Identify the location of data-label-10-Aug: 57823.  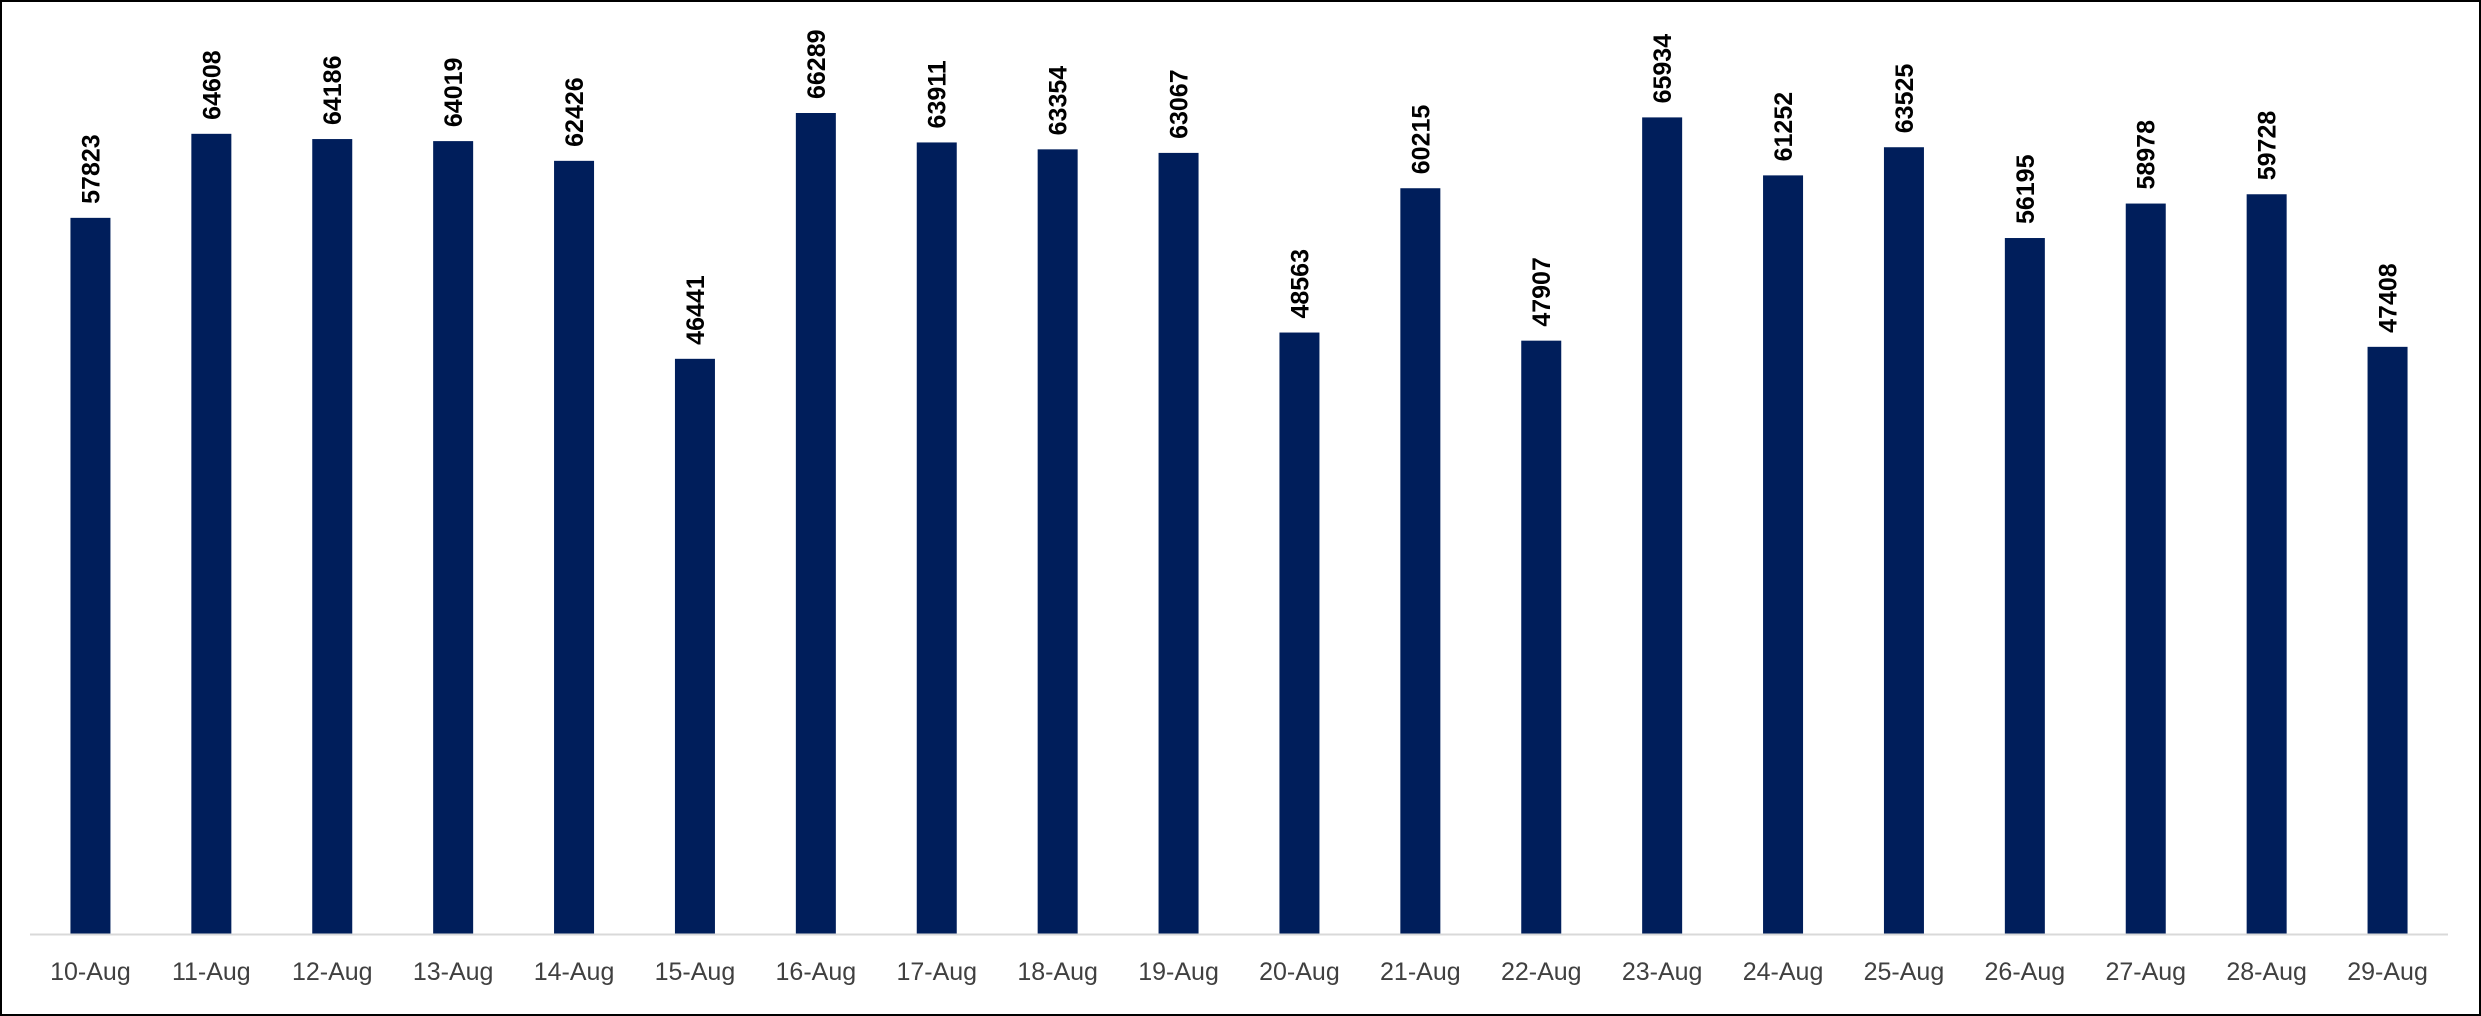
(91, 169).